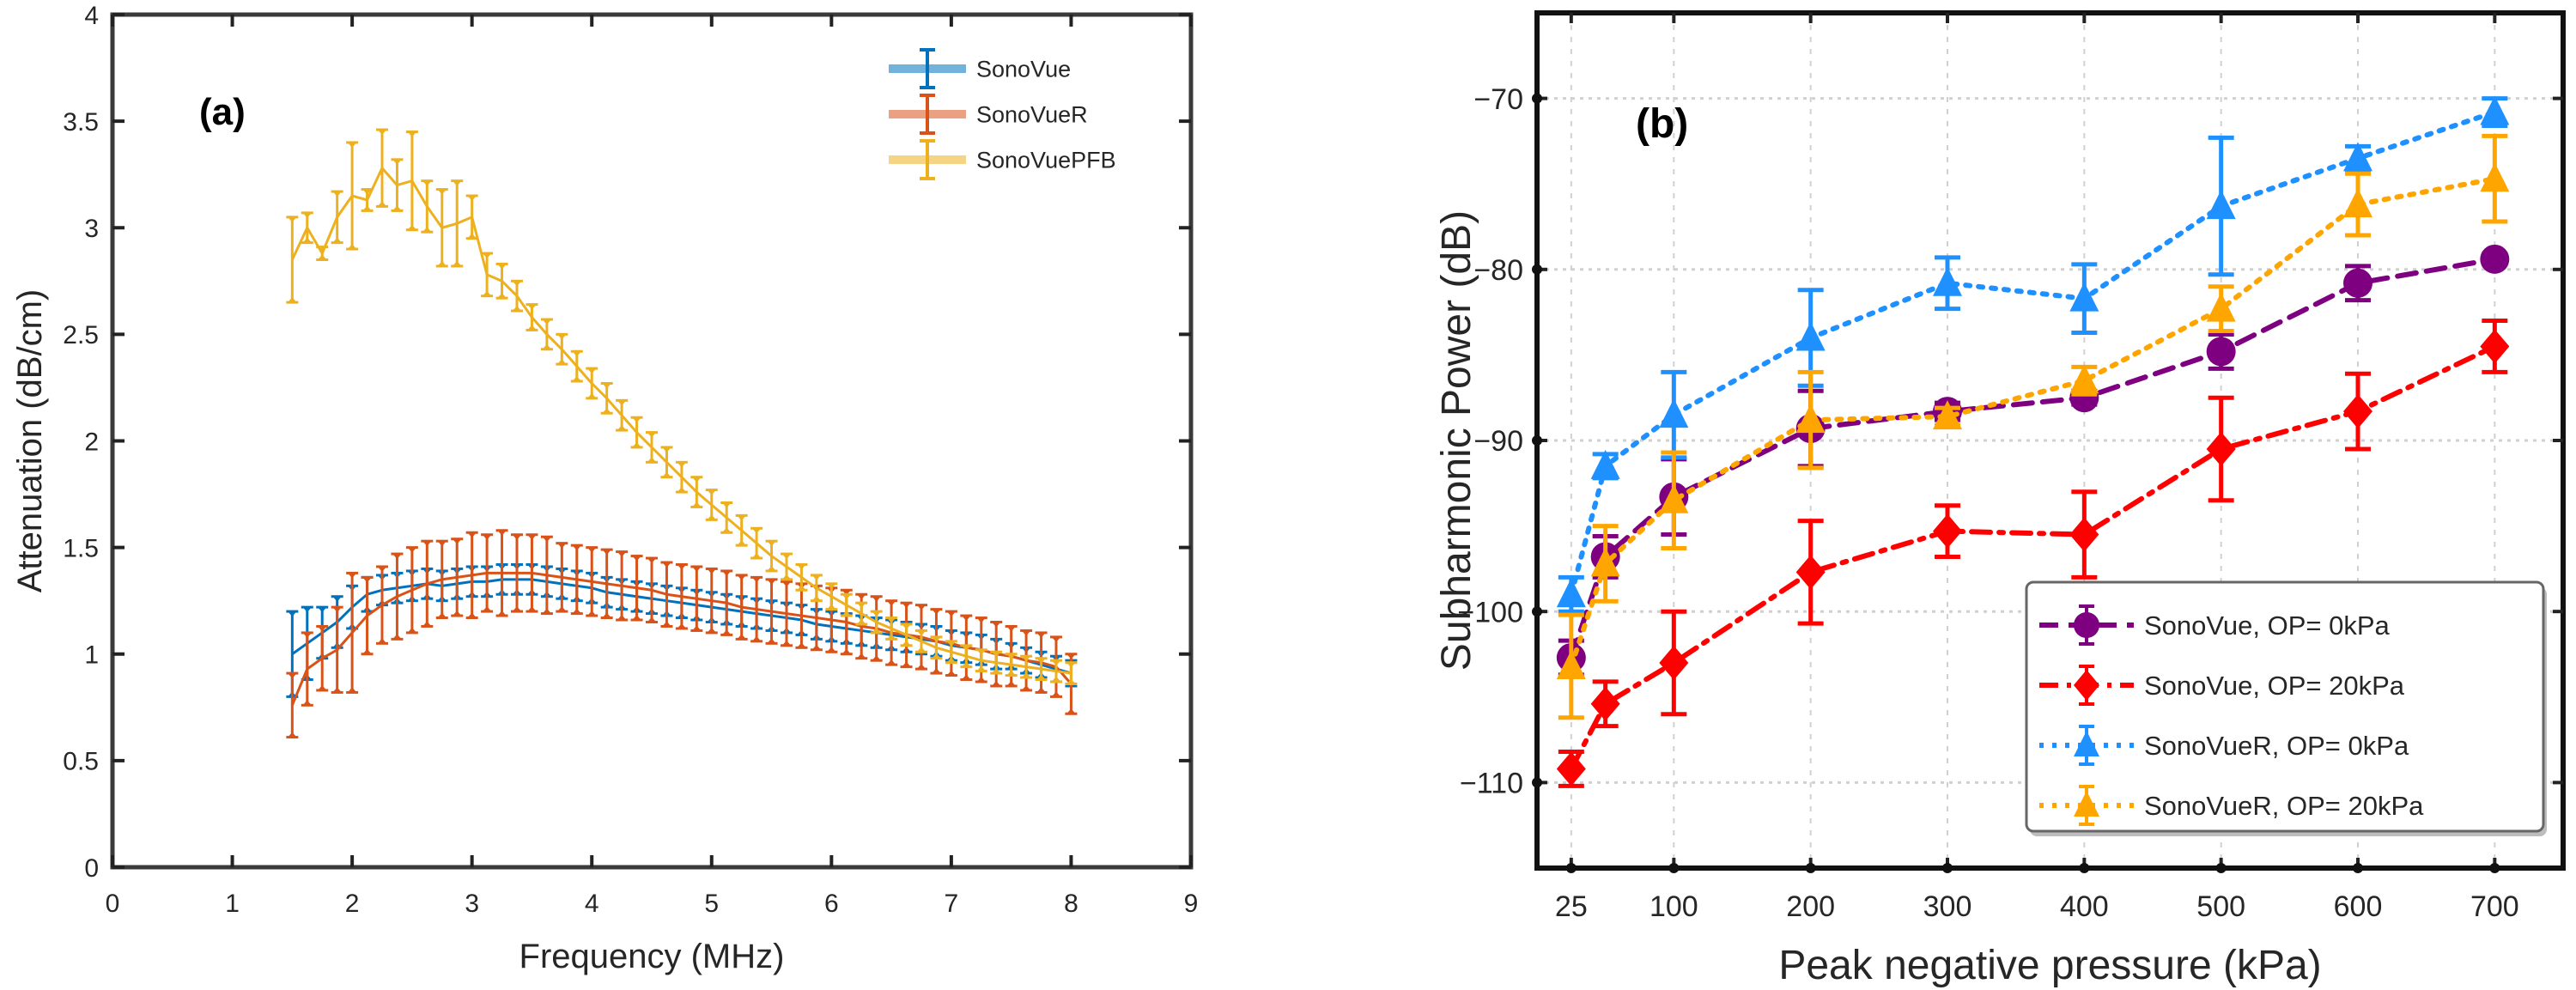 This screenshot has width=2576, height=990. I want to click on x-tick-label: 200, so click(1811, 907).